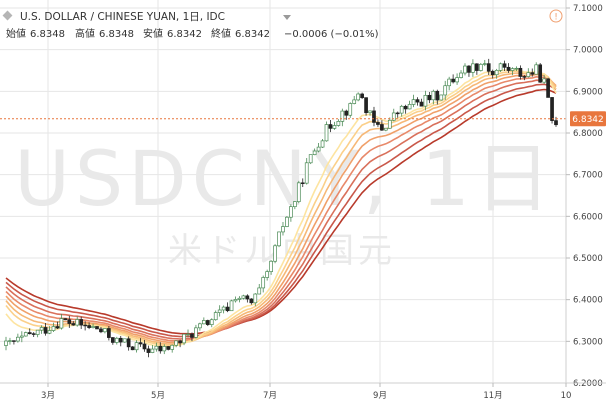  I want to click on low-label: 安値, so click(153, 33).